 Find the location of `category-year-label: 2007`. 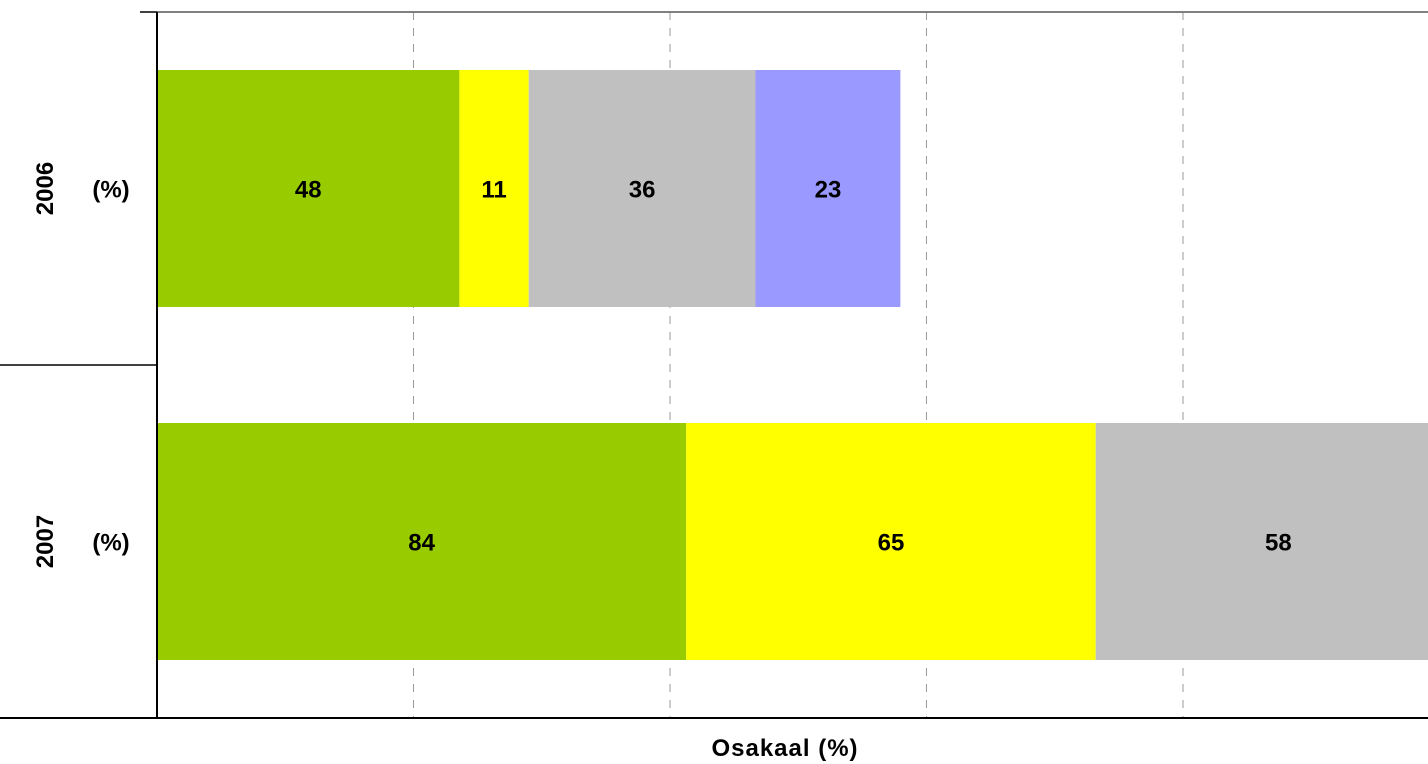

category-year-label: 2007 is located at coordinates (45, 541).